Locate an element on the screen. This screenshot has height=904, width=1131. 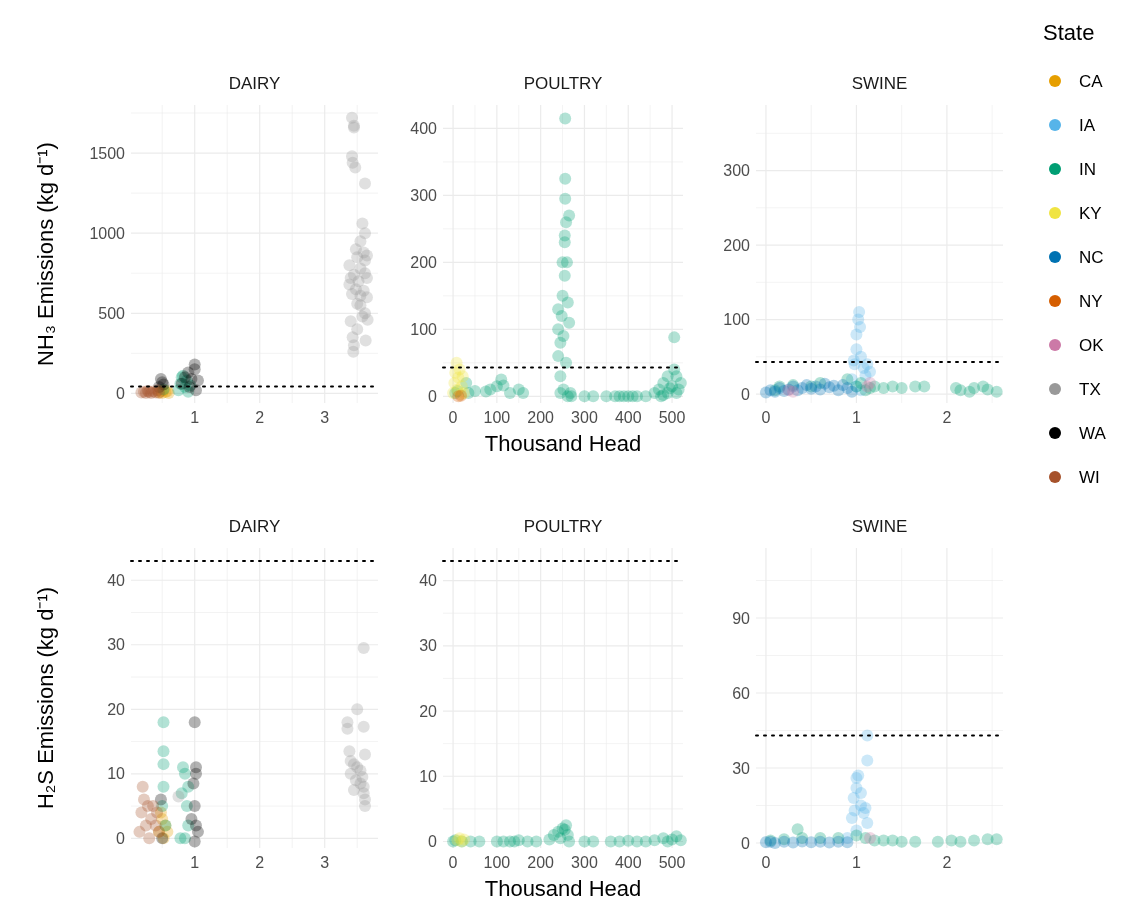
chart-title: DAIRY is located at coordinates (254, 526).